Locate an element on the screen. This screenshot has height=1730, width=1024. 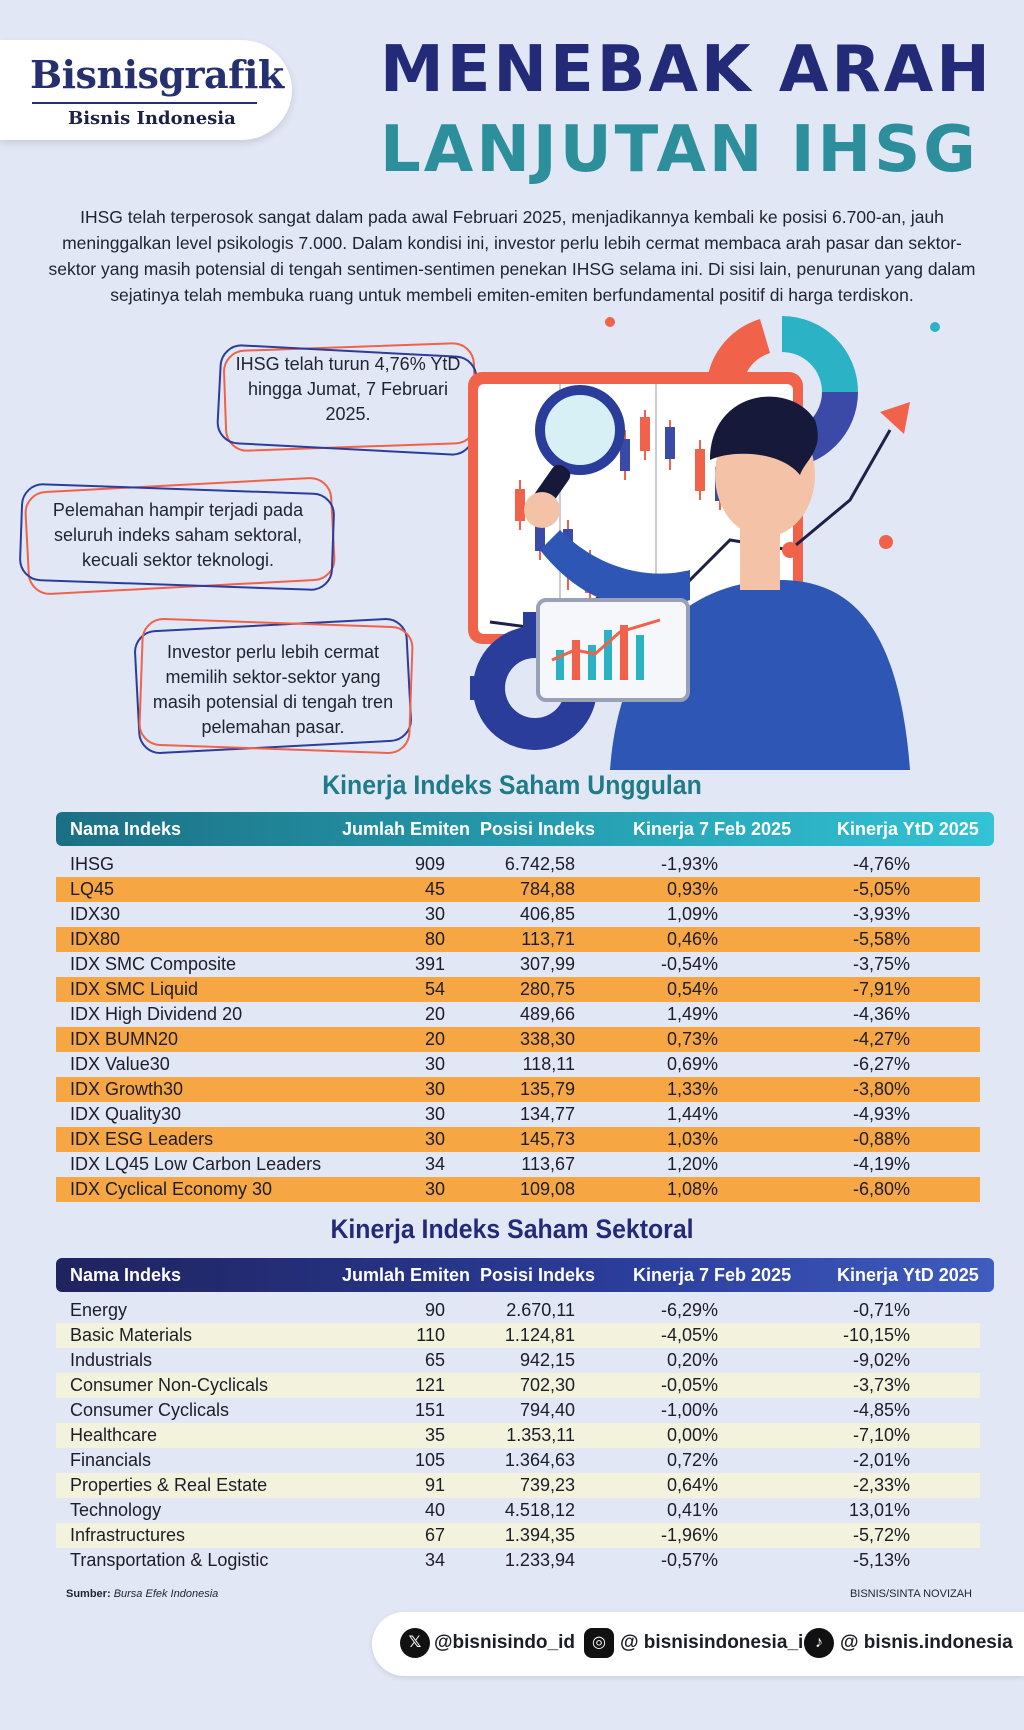
cell-kinerja-7feb: 0,72% is located at coordinates (692, 1460).